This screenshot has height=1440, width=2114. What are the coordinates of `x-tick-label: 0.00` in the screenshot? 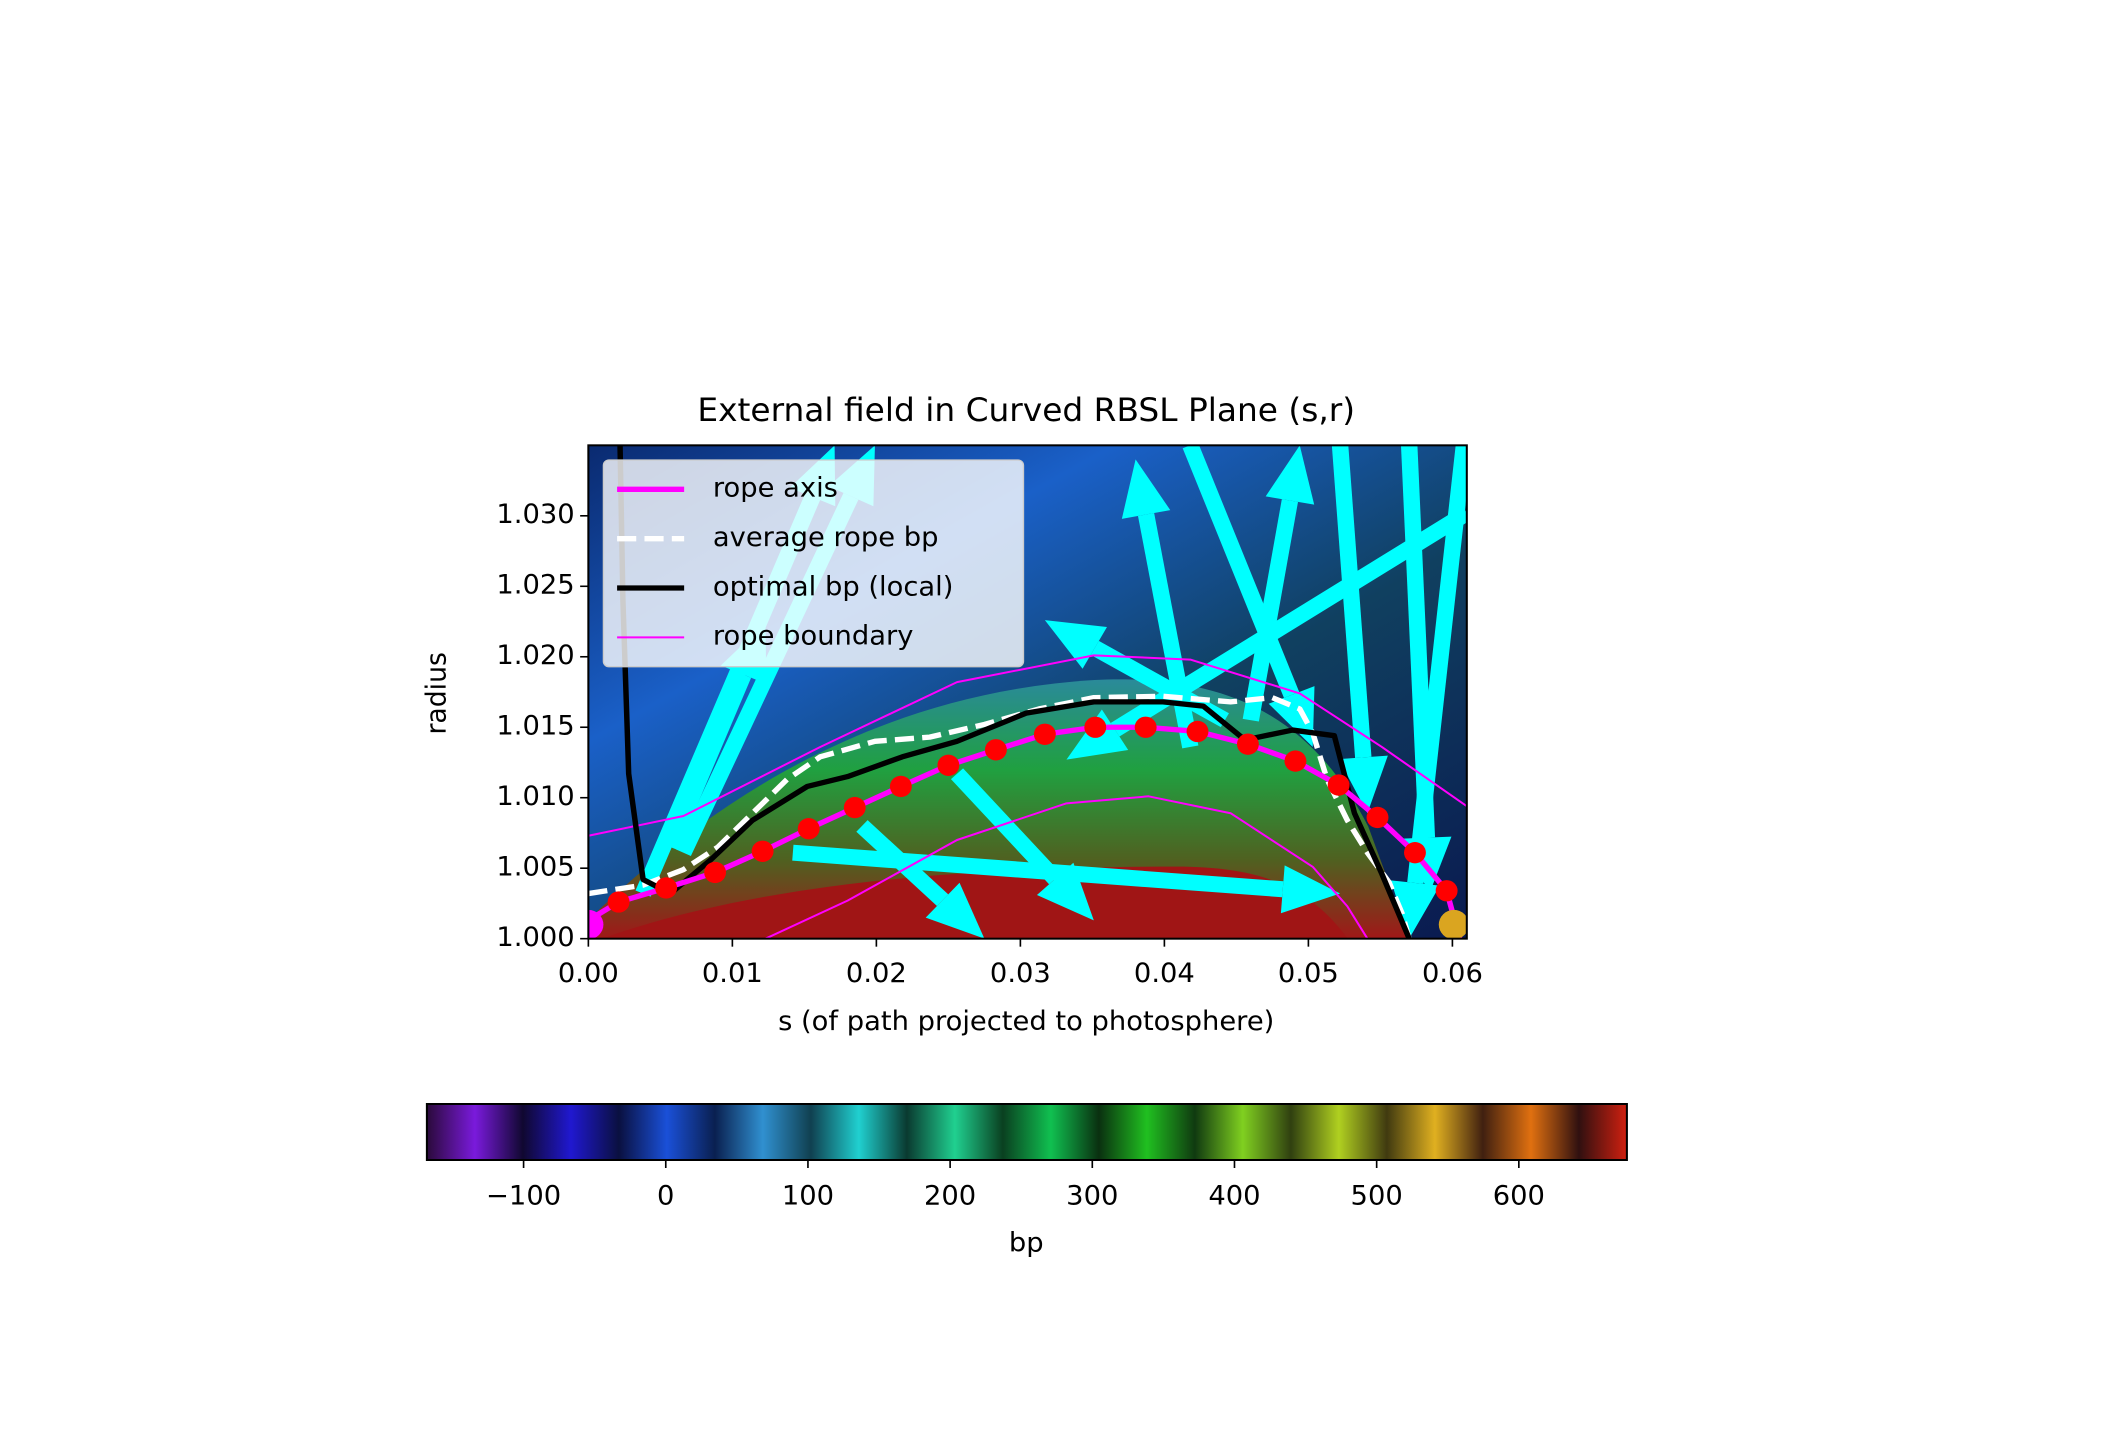 It's located at (588, 973).